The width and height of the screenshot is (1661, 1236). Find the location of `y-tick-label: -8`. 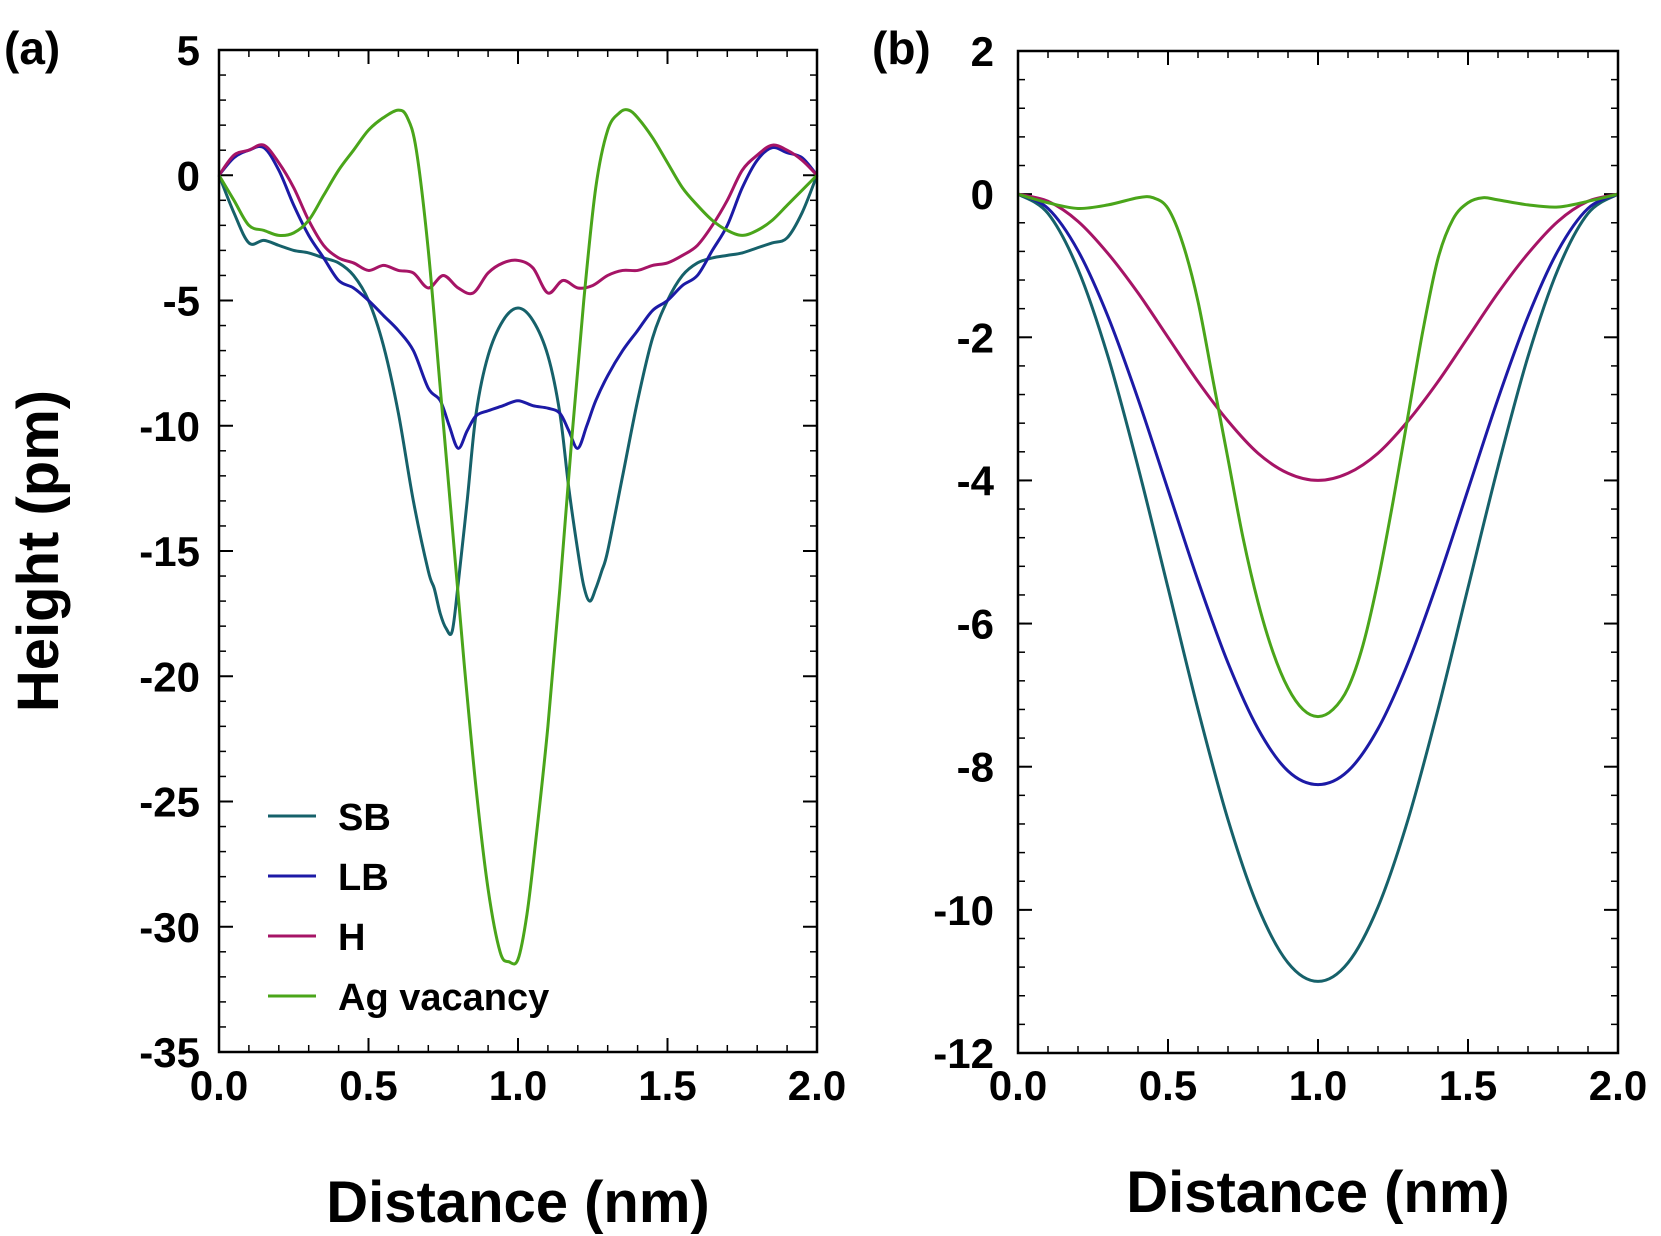

y-tick-label: -8 is located at coordinates (975, 767).